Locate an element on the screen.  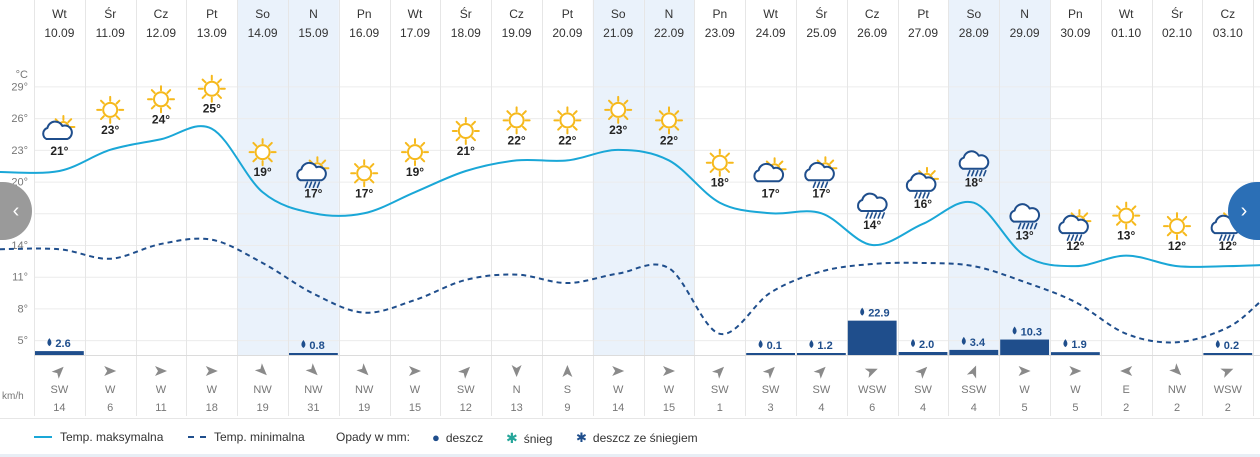
legend-precip-title: Opady w mm: is located at coordinates (373, 437).